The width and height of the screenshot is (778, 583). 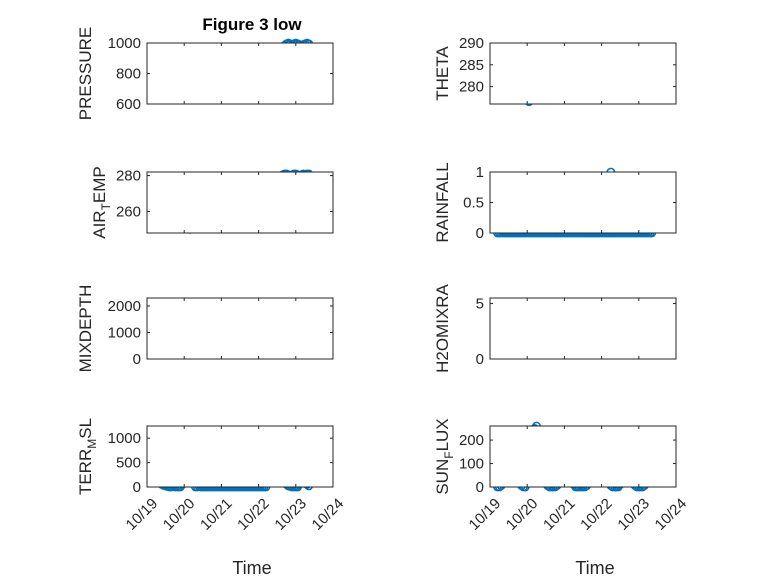 I want to click on y-tick-label: 1, so click(x=480, y=172).